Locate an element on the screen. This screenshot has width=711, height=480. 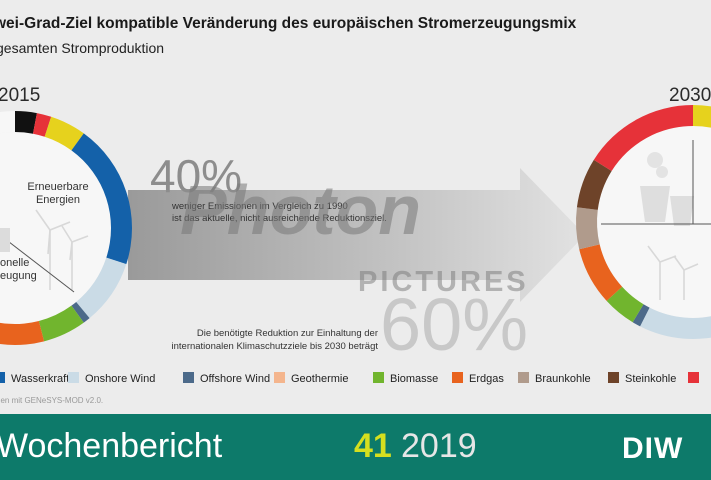
center-label-renewables-2: Energien is located at coordinates (58, 200).